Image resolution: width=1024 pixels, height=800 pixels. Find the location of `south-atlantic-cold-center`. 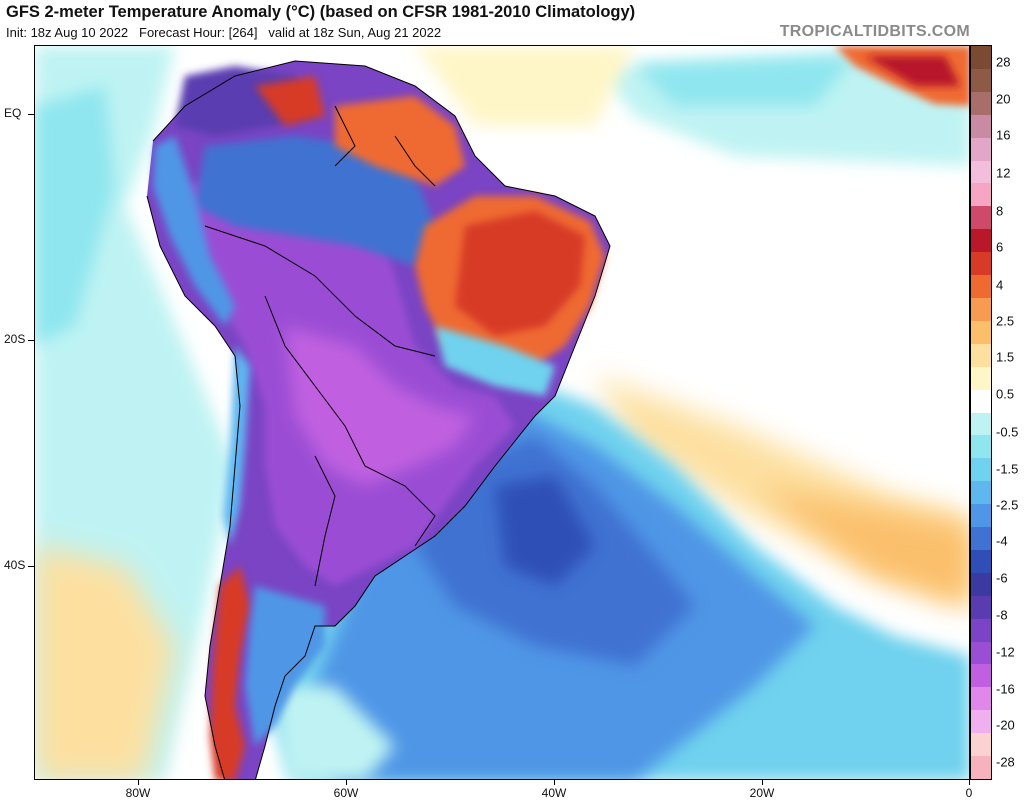

south-atlantic-cold-center is located at coordinates (545, 531).